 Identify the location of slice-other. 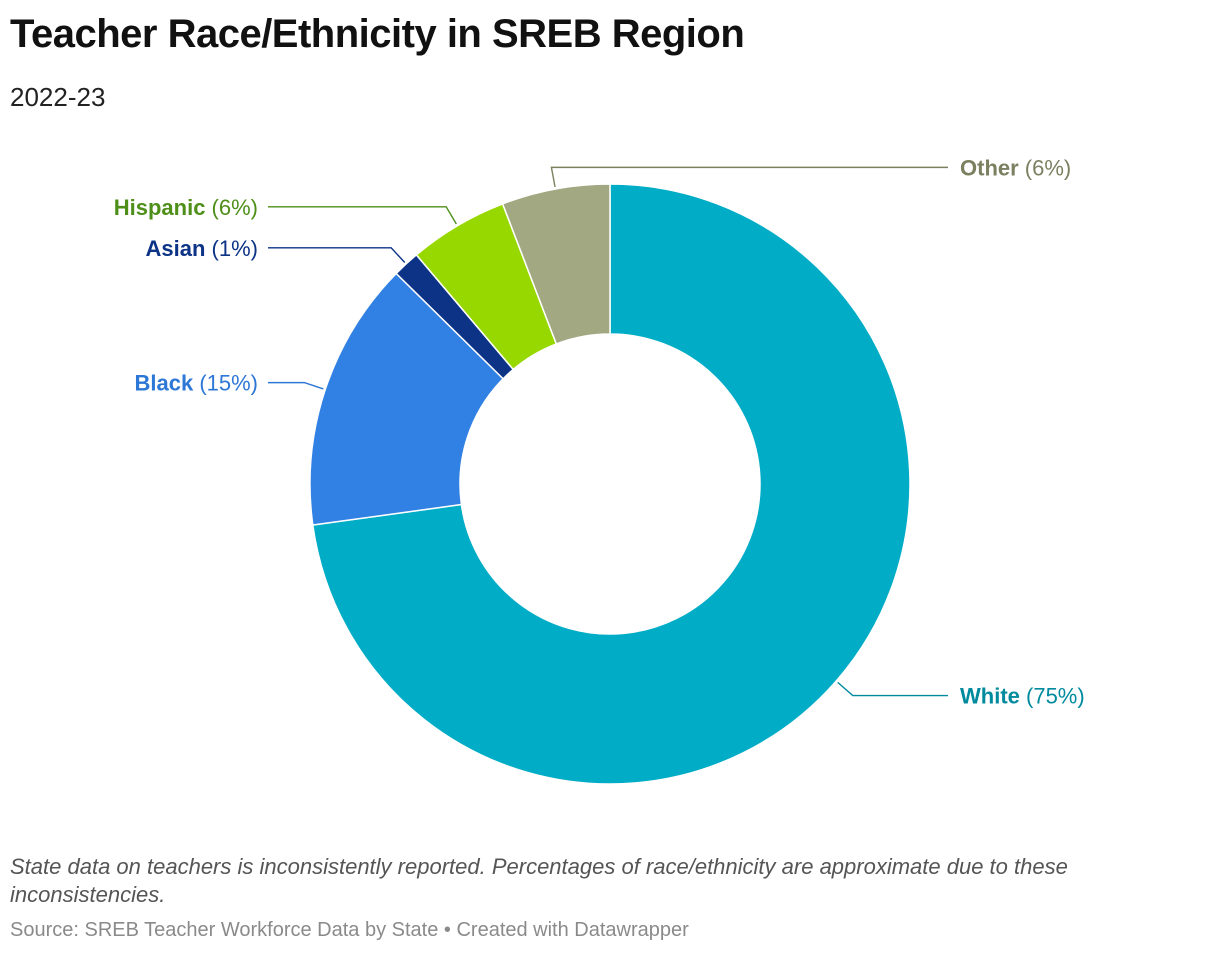
(556, 264).